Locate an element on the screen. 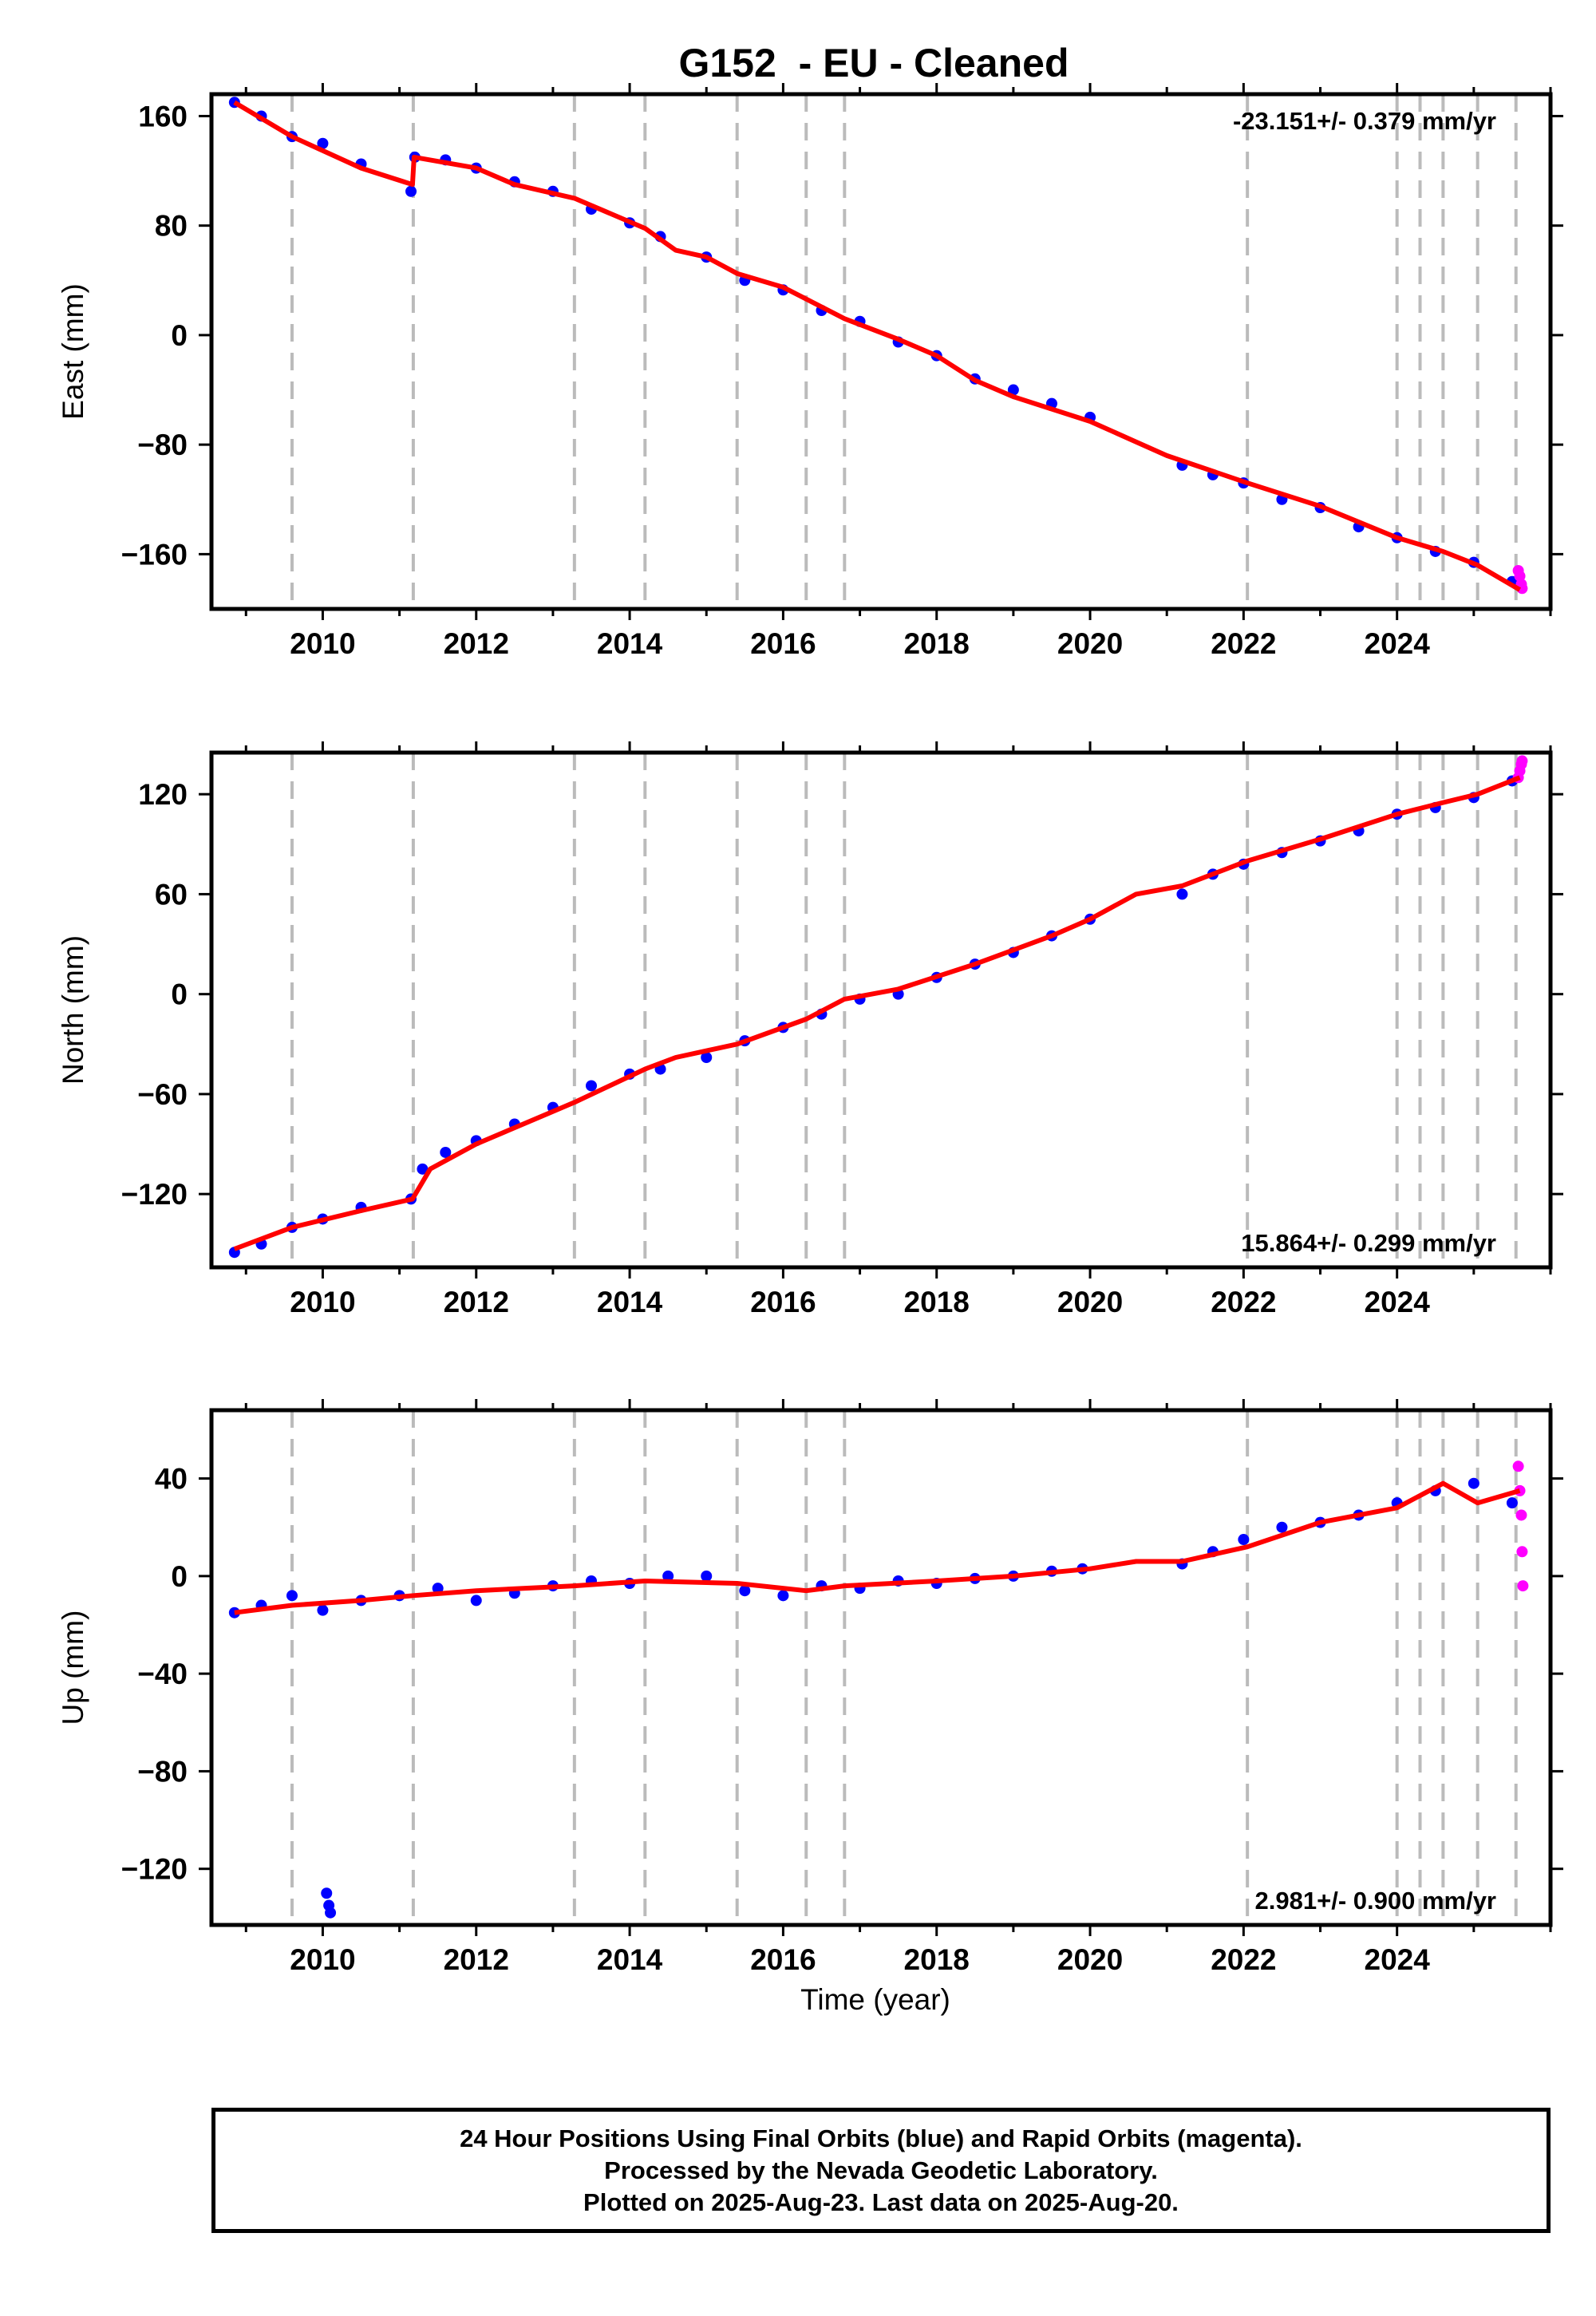 The height and width of the screenshot is (2316, 1596). y-axis-label: East (mm) is located at coordinates (73, 351).